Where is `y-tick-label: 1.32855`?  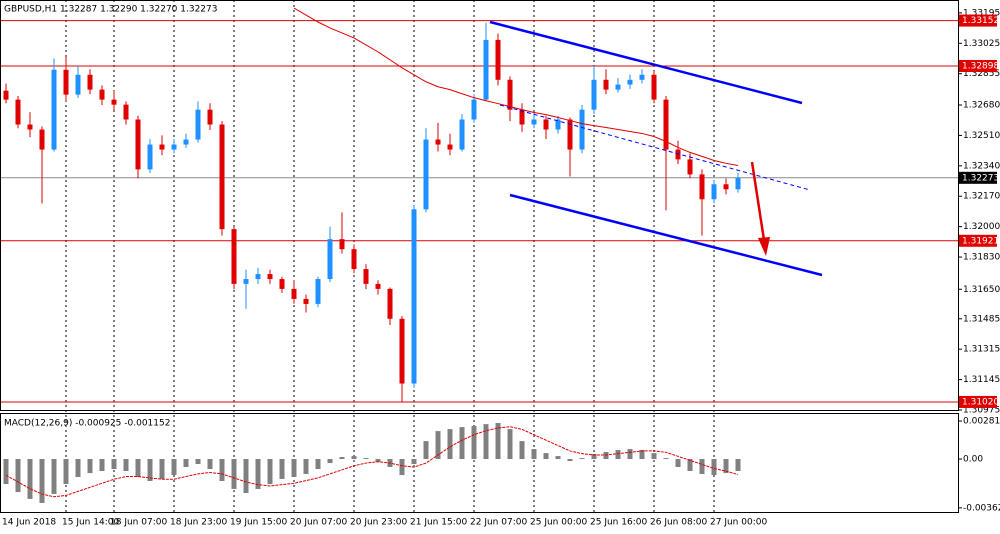
y-tick-label: 1.32855 is located at coordinates (981, 74).